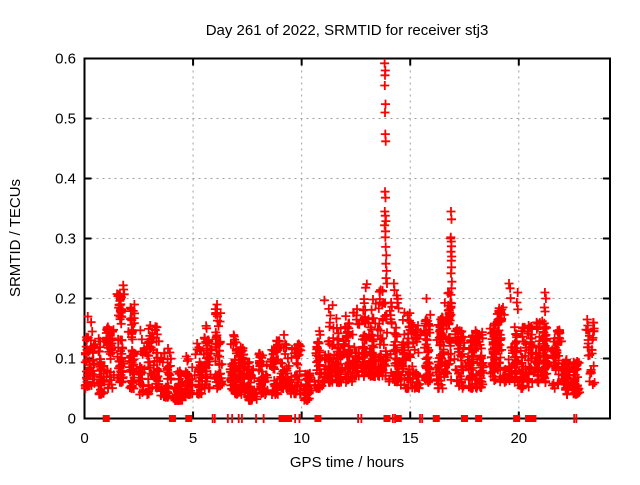  I want to click on y-tick-label: 0.2, so click(65, 299).